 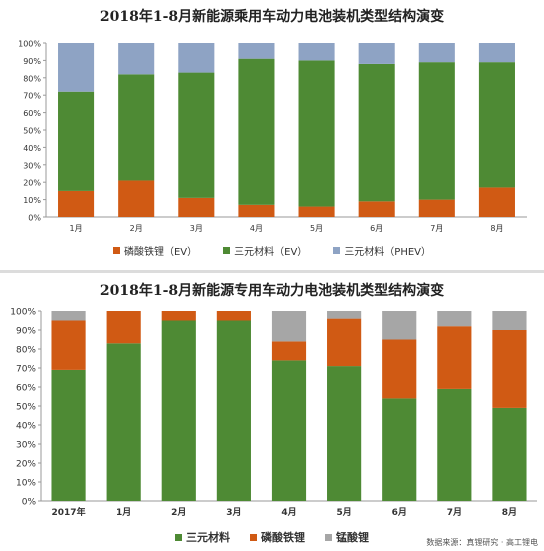 I want to click on legend-label: 三元材料（EV）, so click(x=271, y=252).